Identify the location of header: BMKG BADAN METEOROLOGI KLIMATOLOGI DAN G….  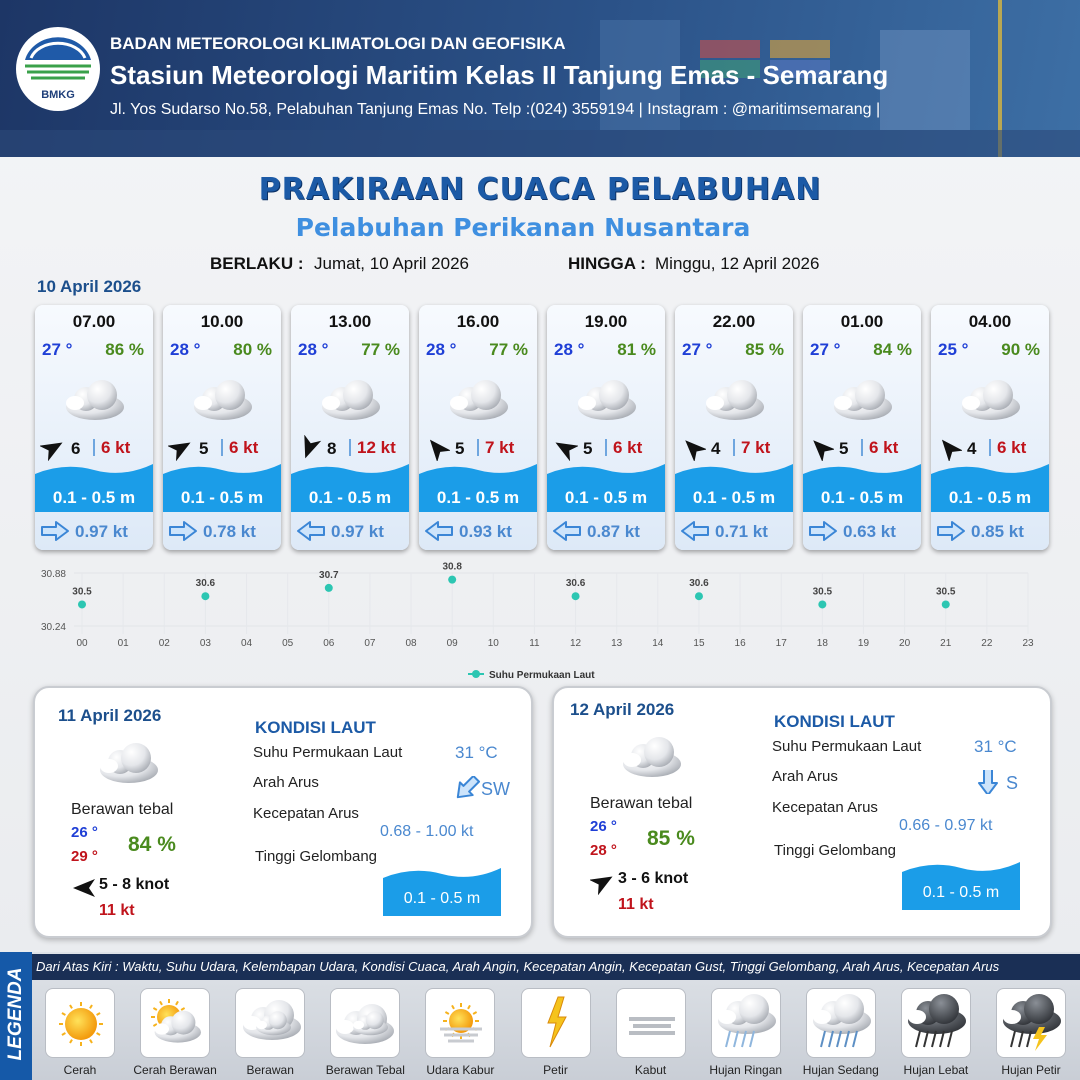
(540, 78).